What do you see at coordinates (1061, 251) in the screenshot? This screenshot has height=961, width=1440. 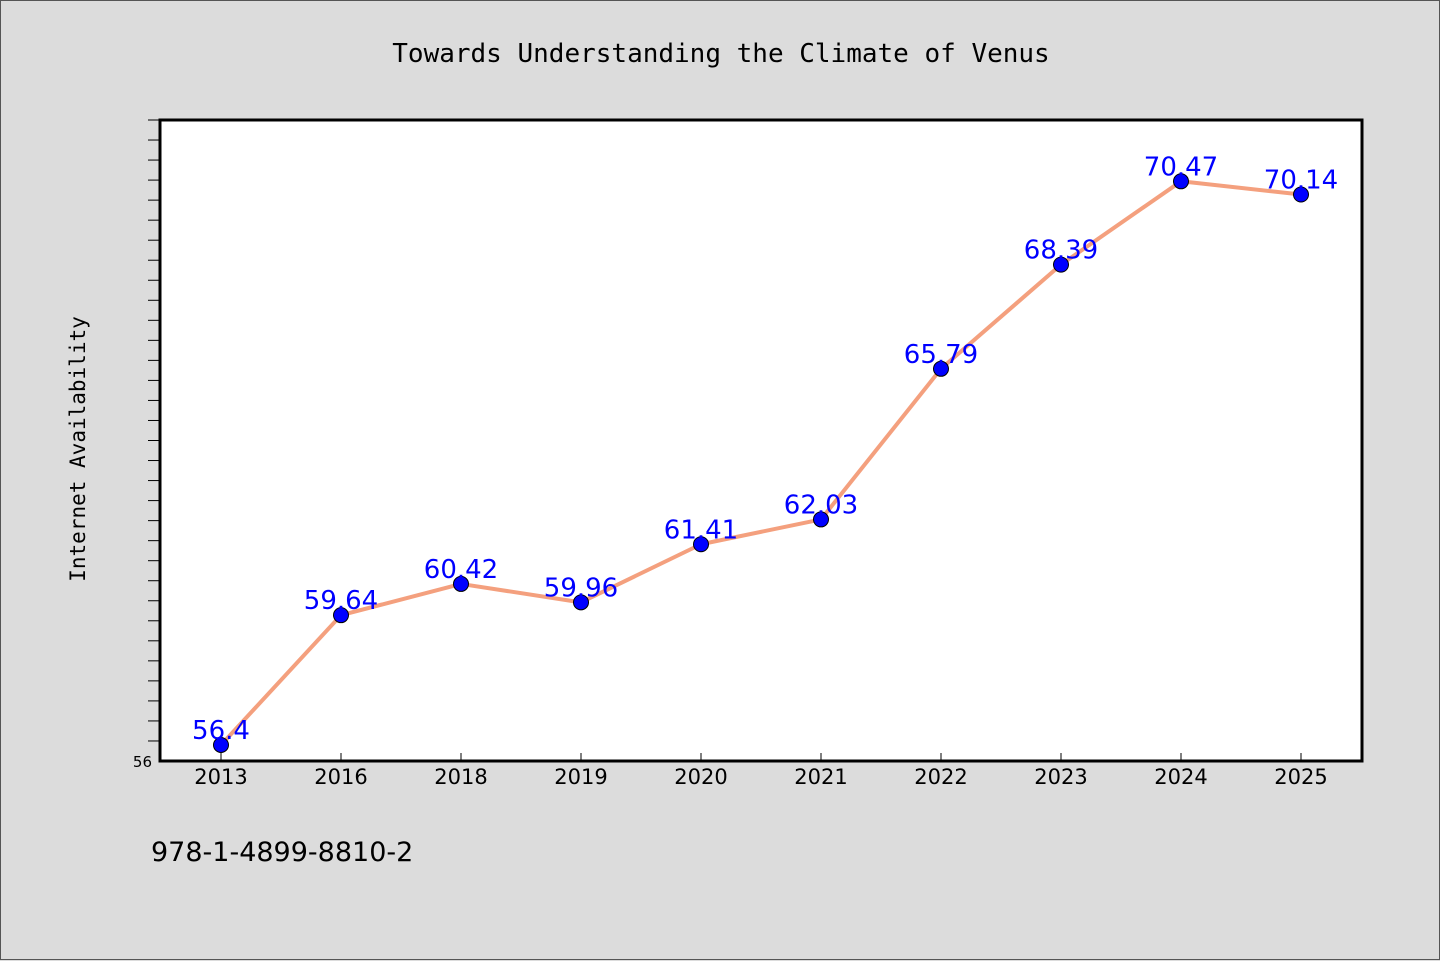 I see `data-label: 68.39` at bounding box center [1061, 251].